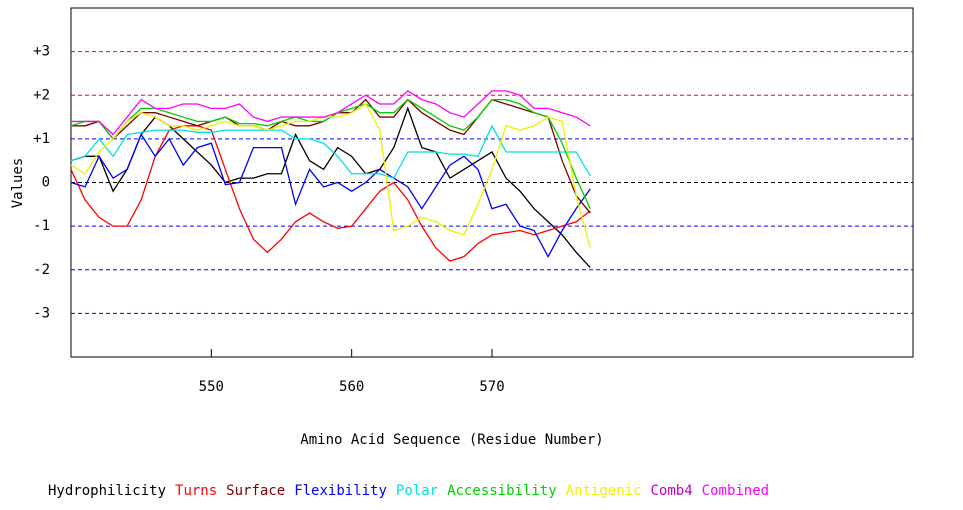 Image resolution: width=963 pixels, height=510 pixels. Describe the element at coordinates (502, 491) in the screenshot. I see `legend-entry: Accessibility` at that location.